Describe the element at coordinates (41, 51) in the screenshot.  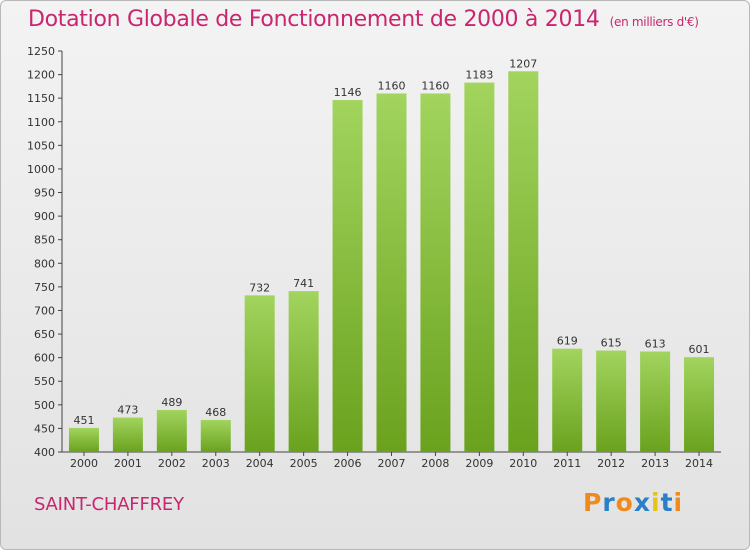
I see `y-tick-label: 1250` at that location.